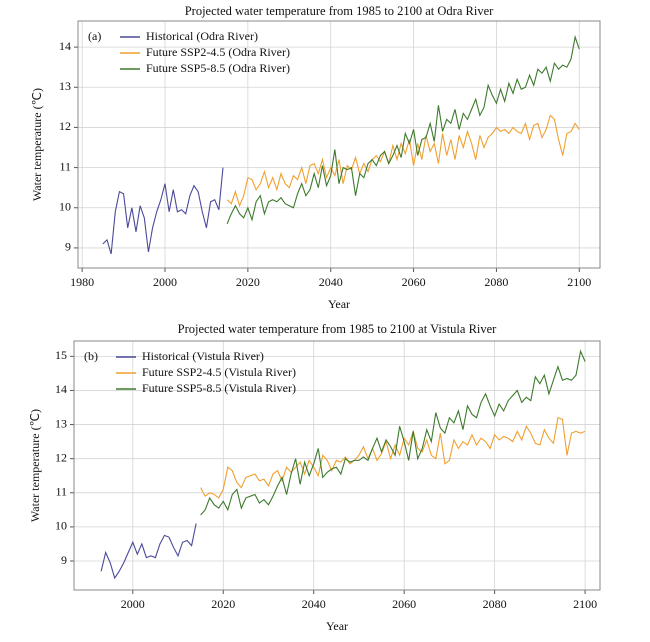 The image size is (650, 642). What do you see at coordinates (203, 356) in the screenshot?
I see `legend-label: Historical (Vistula River)` at bounding box center [203, 356].